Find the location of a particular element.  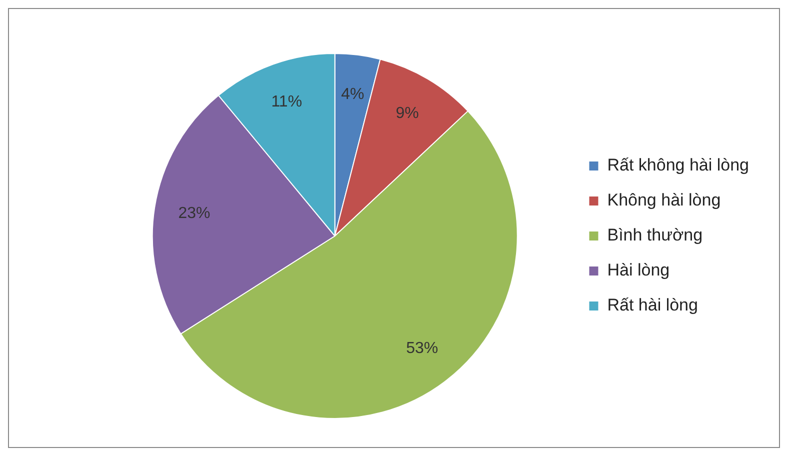

legend-label: Rất hài lòng is located at coordinates (652, 305).